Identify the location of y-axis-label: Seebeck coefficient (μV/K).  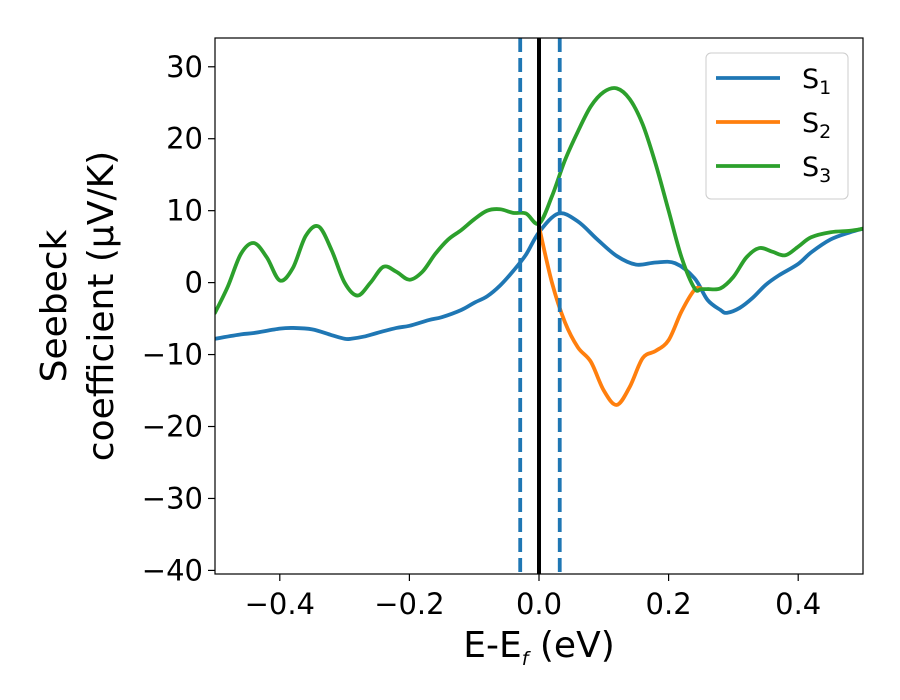
(78, 306).